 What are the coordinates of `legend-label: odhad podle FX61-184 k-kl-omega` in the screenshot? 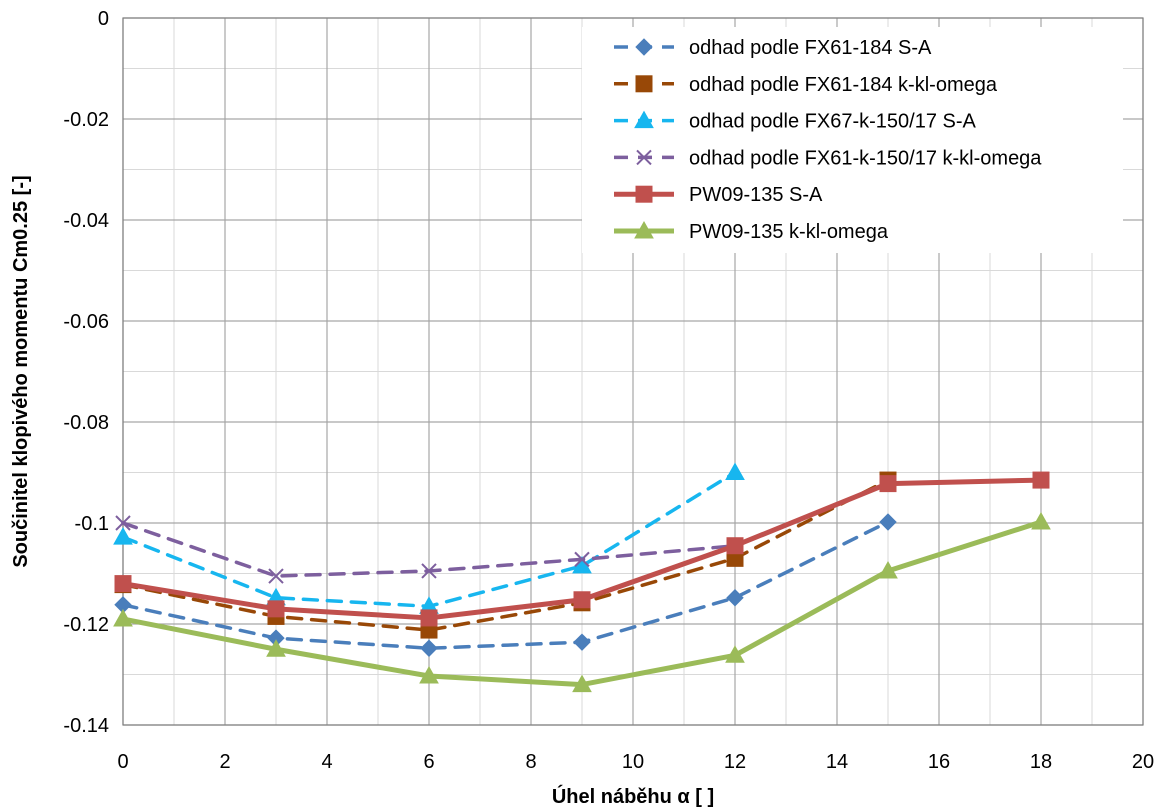 It's located at (843, 85).